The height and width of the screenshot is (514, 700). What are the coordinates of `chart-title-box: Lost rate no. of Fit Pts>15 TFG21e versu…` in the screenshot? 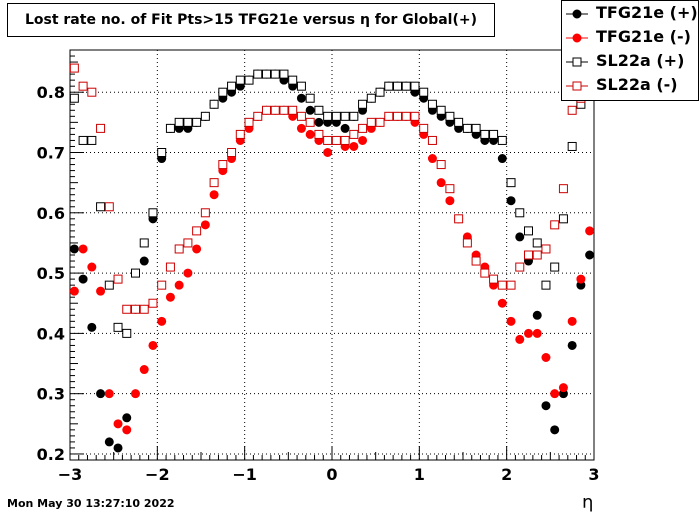 It's located at (251, 20).